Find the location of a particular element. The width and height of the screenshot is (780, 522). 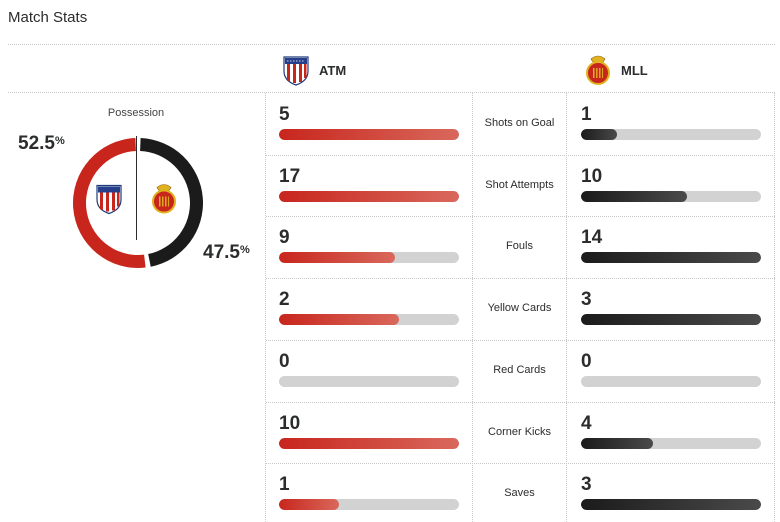

possession-arc-home is located at coordinates (109, 203).